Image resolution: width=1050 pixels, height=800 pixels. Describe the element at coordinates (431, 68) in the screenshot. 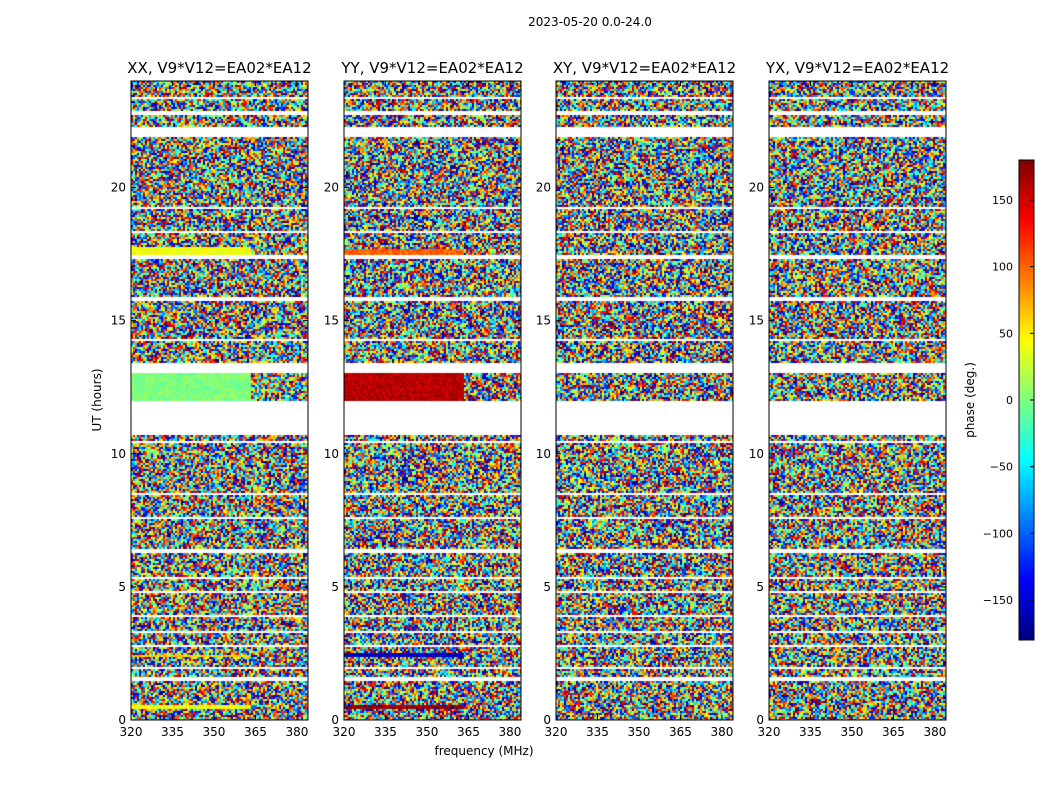

I see `panel-title: YY, V9*V12=EA02*EA12` at that location.